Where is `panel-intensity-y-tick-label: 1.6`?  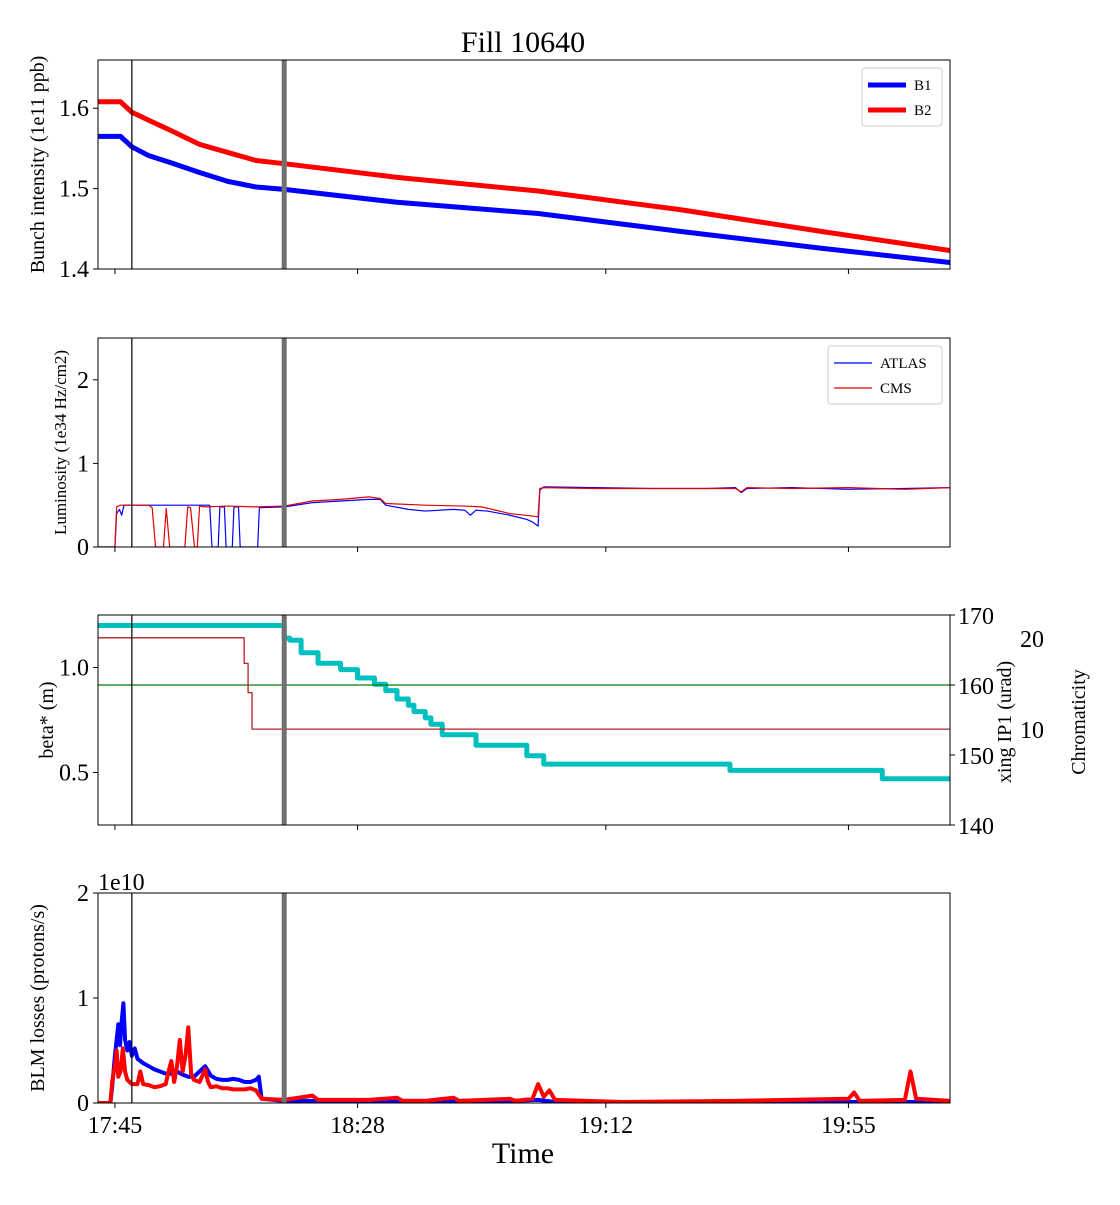 panel-intensity-y-tick-label: 1.6 is located at coordinates (74, 109).